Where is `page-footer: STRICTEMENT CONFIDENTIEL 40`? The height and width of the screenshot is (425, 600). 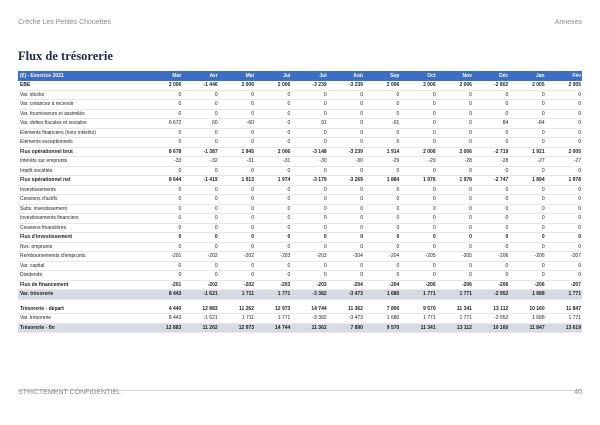 page-footer: STRICTEMENT CONFIDENTIEL 40 is located at coordinates (300, 392).